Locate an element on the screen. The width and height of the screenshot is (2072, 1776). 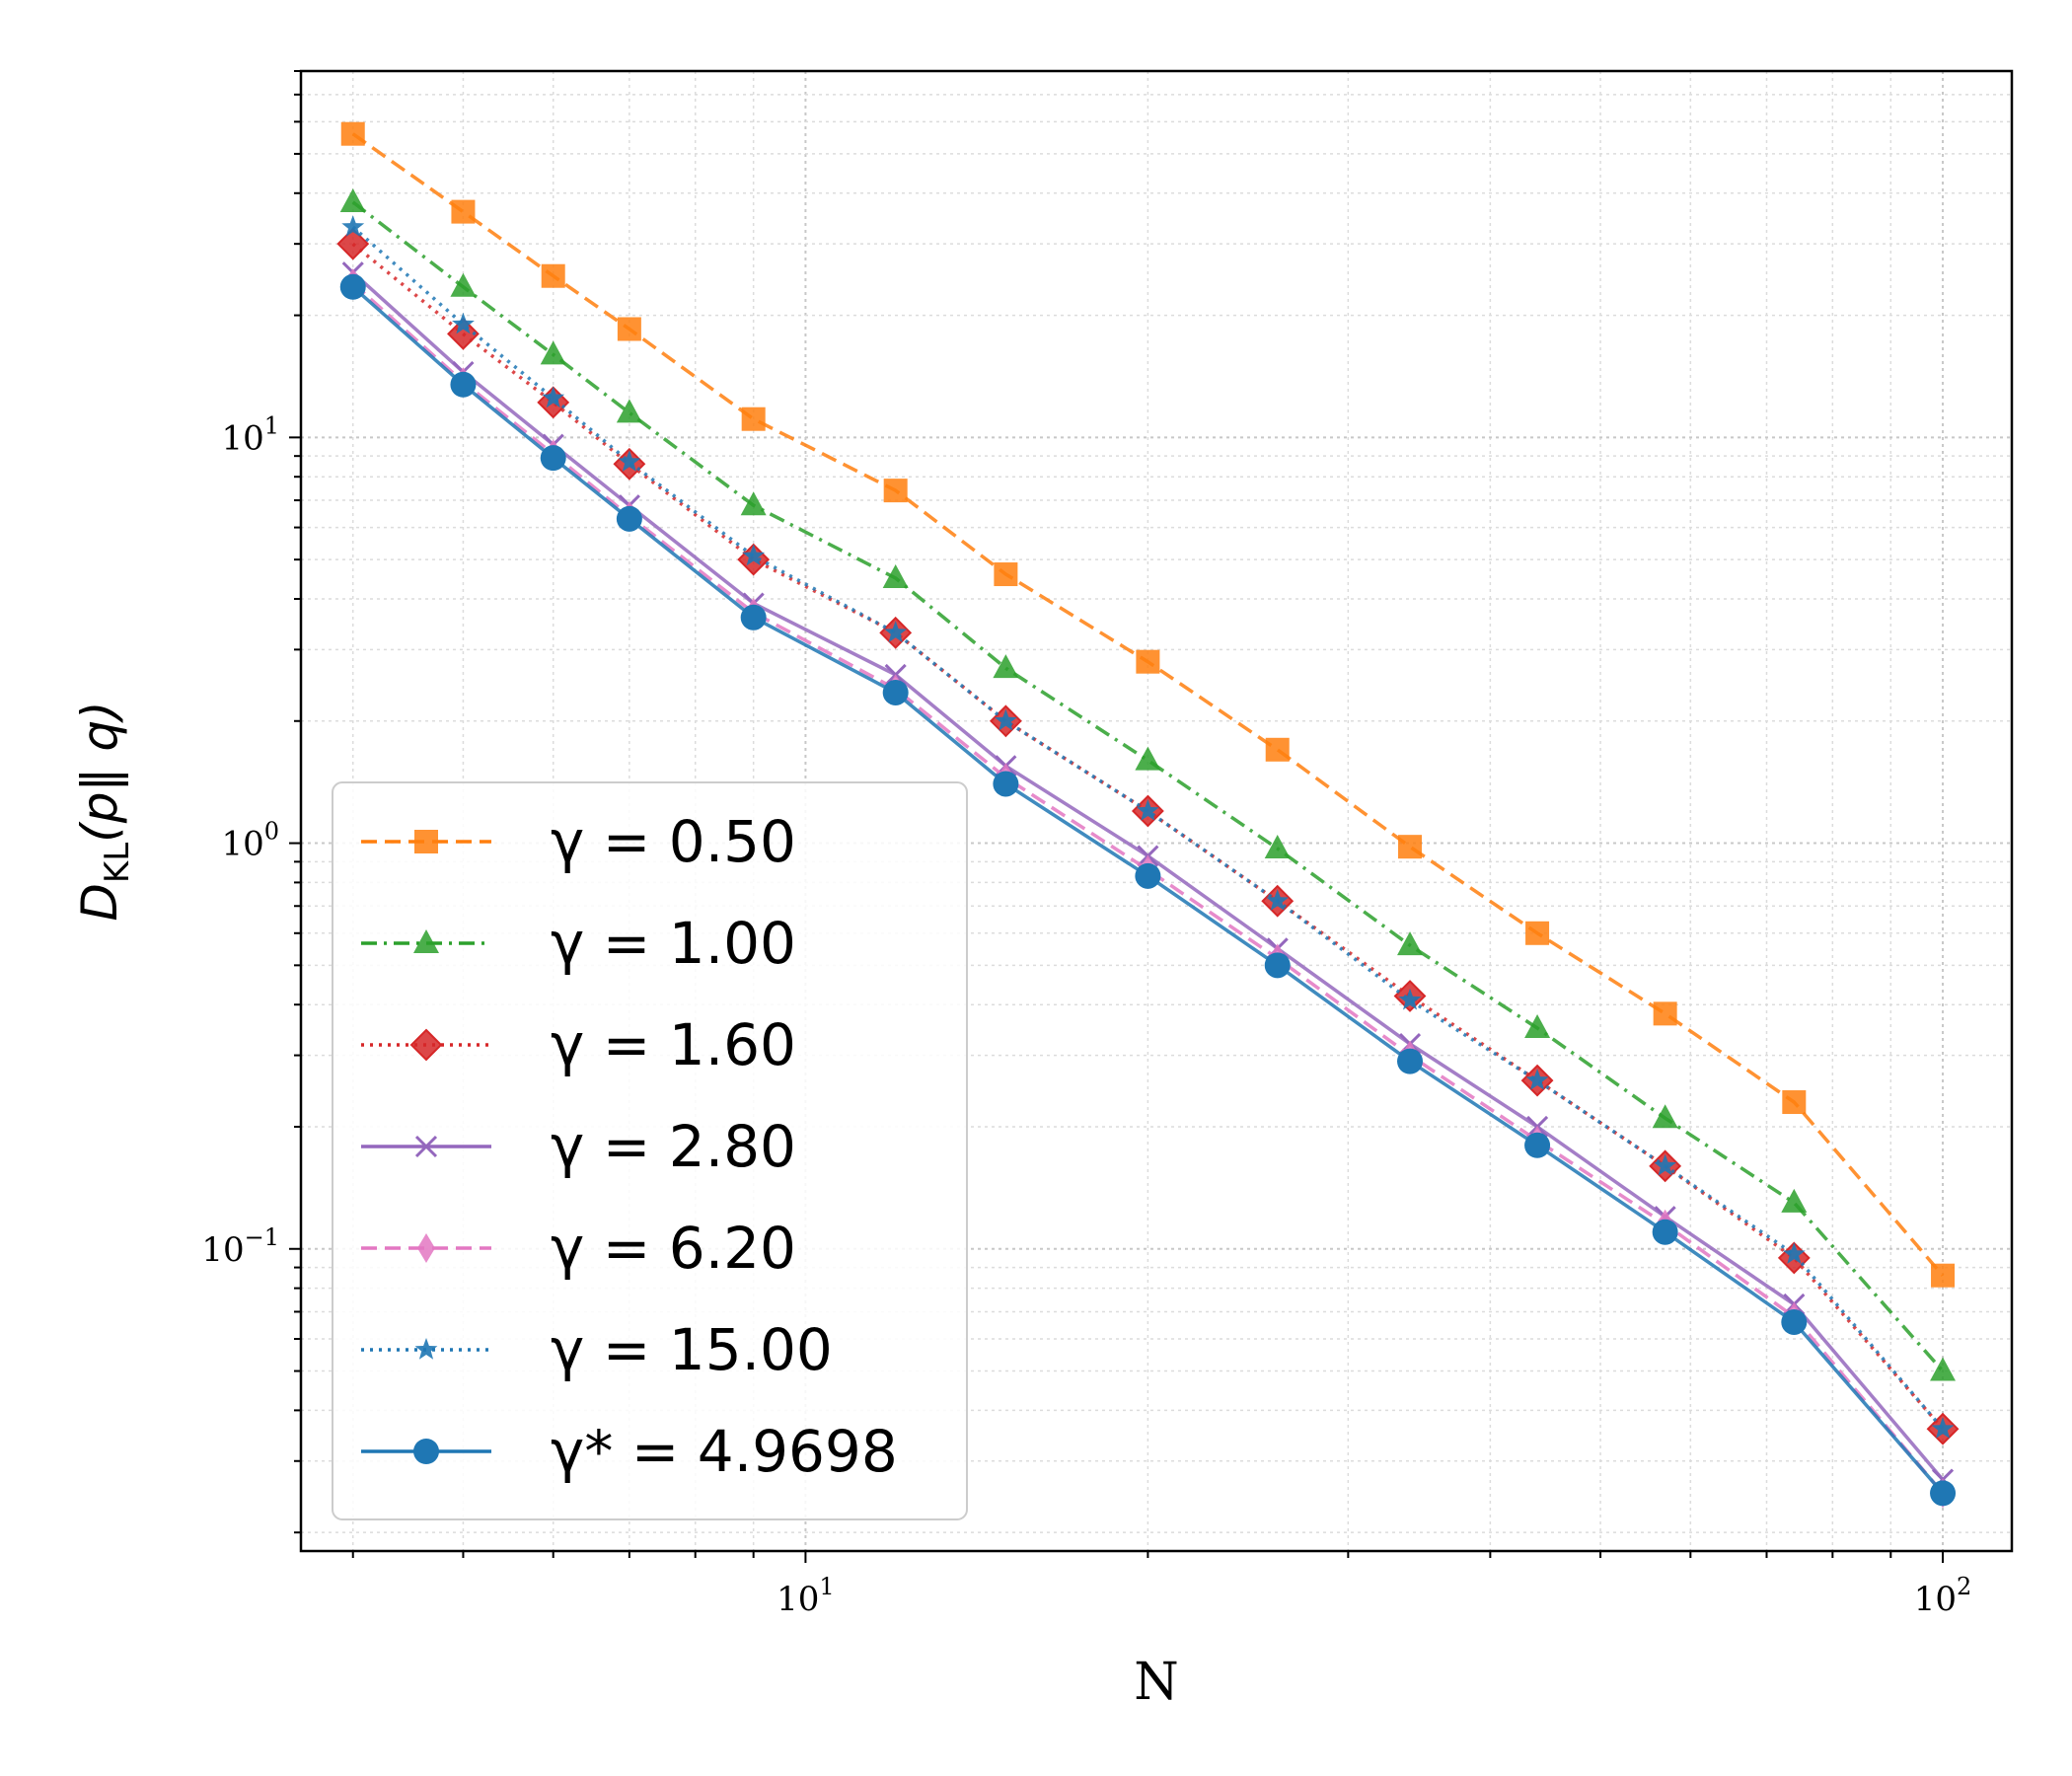
x-tick-label: 10¹ is located at coordinates (806, 1596).